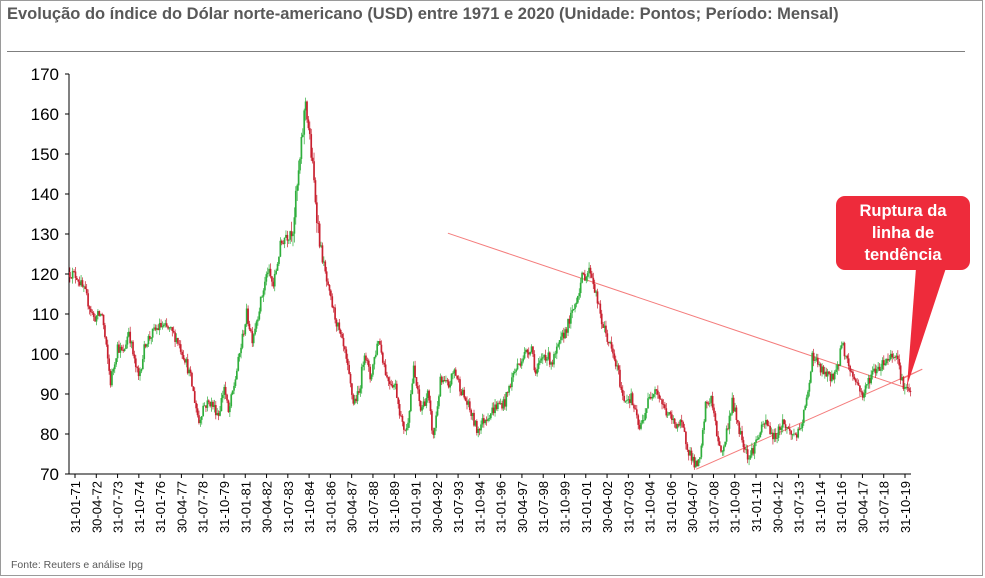  What do you see at coordinates (49, 474) in the screenshot?
I see `y-tick-label: 70` at bounding box center [49, 474].